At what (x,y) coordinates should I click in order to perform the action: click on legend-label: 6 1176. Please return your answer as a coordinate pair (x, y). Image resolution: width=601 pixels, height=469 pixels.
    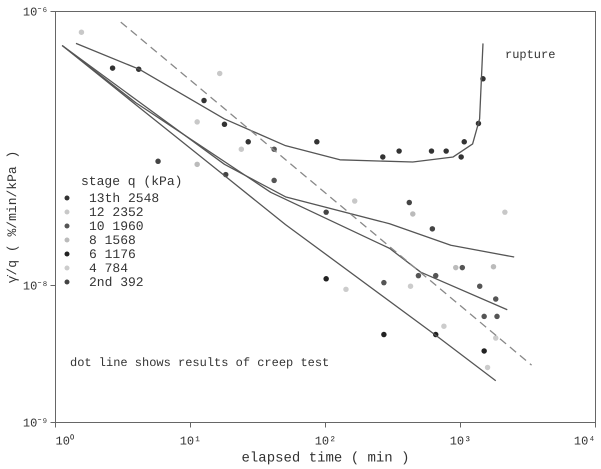
    Looking at the image, I should click on (112, 254).